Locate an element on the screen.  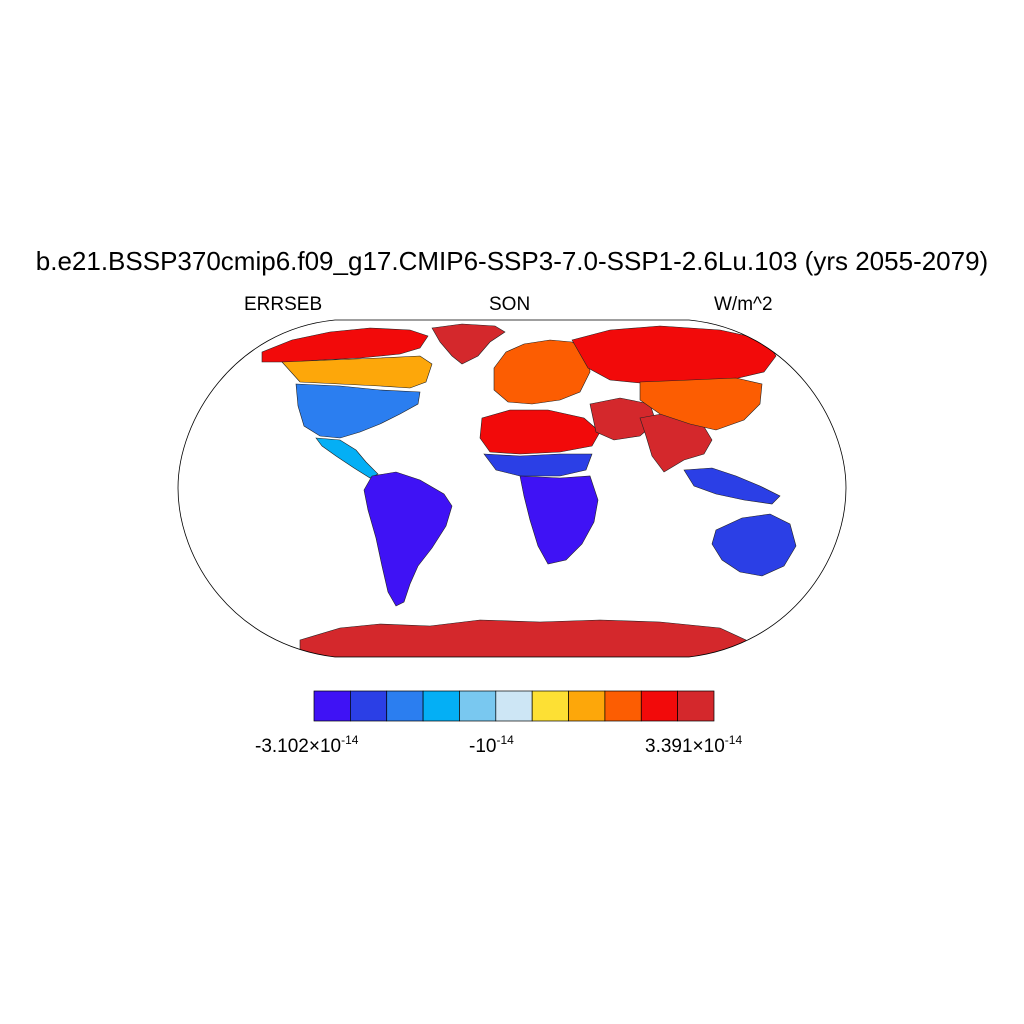
australia is located at coordinates (754, 545).